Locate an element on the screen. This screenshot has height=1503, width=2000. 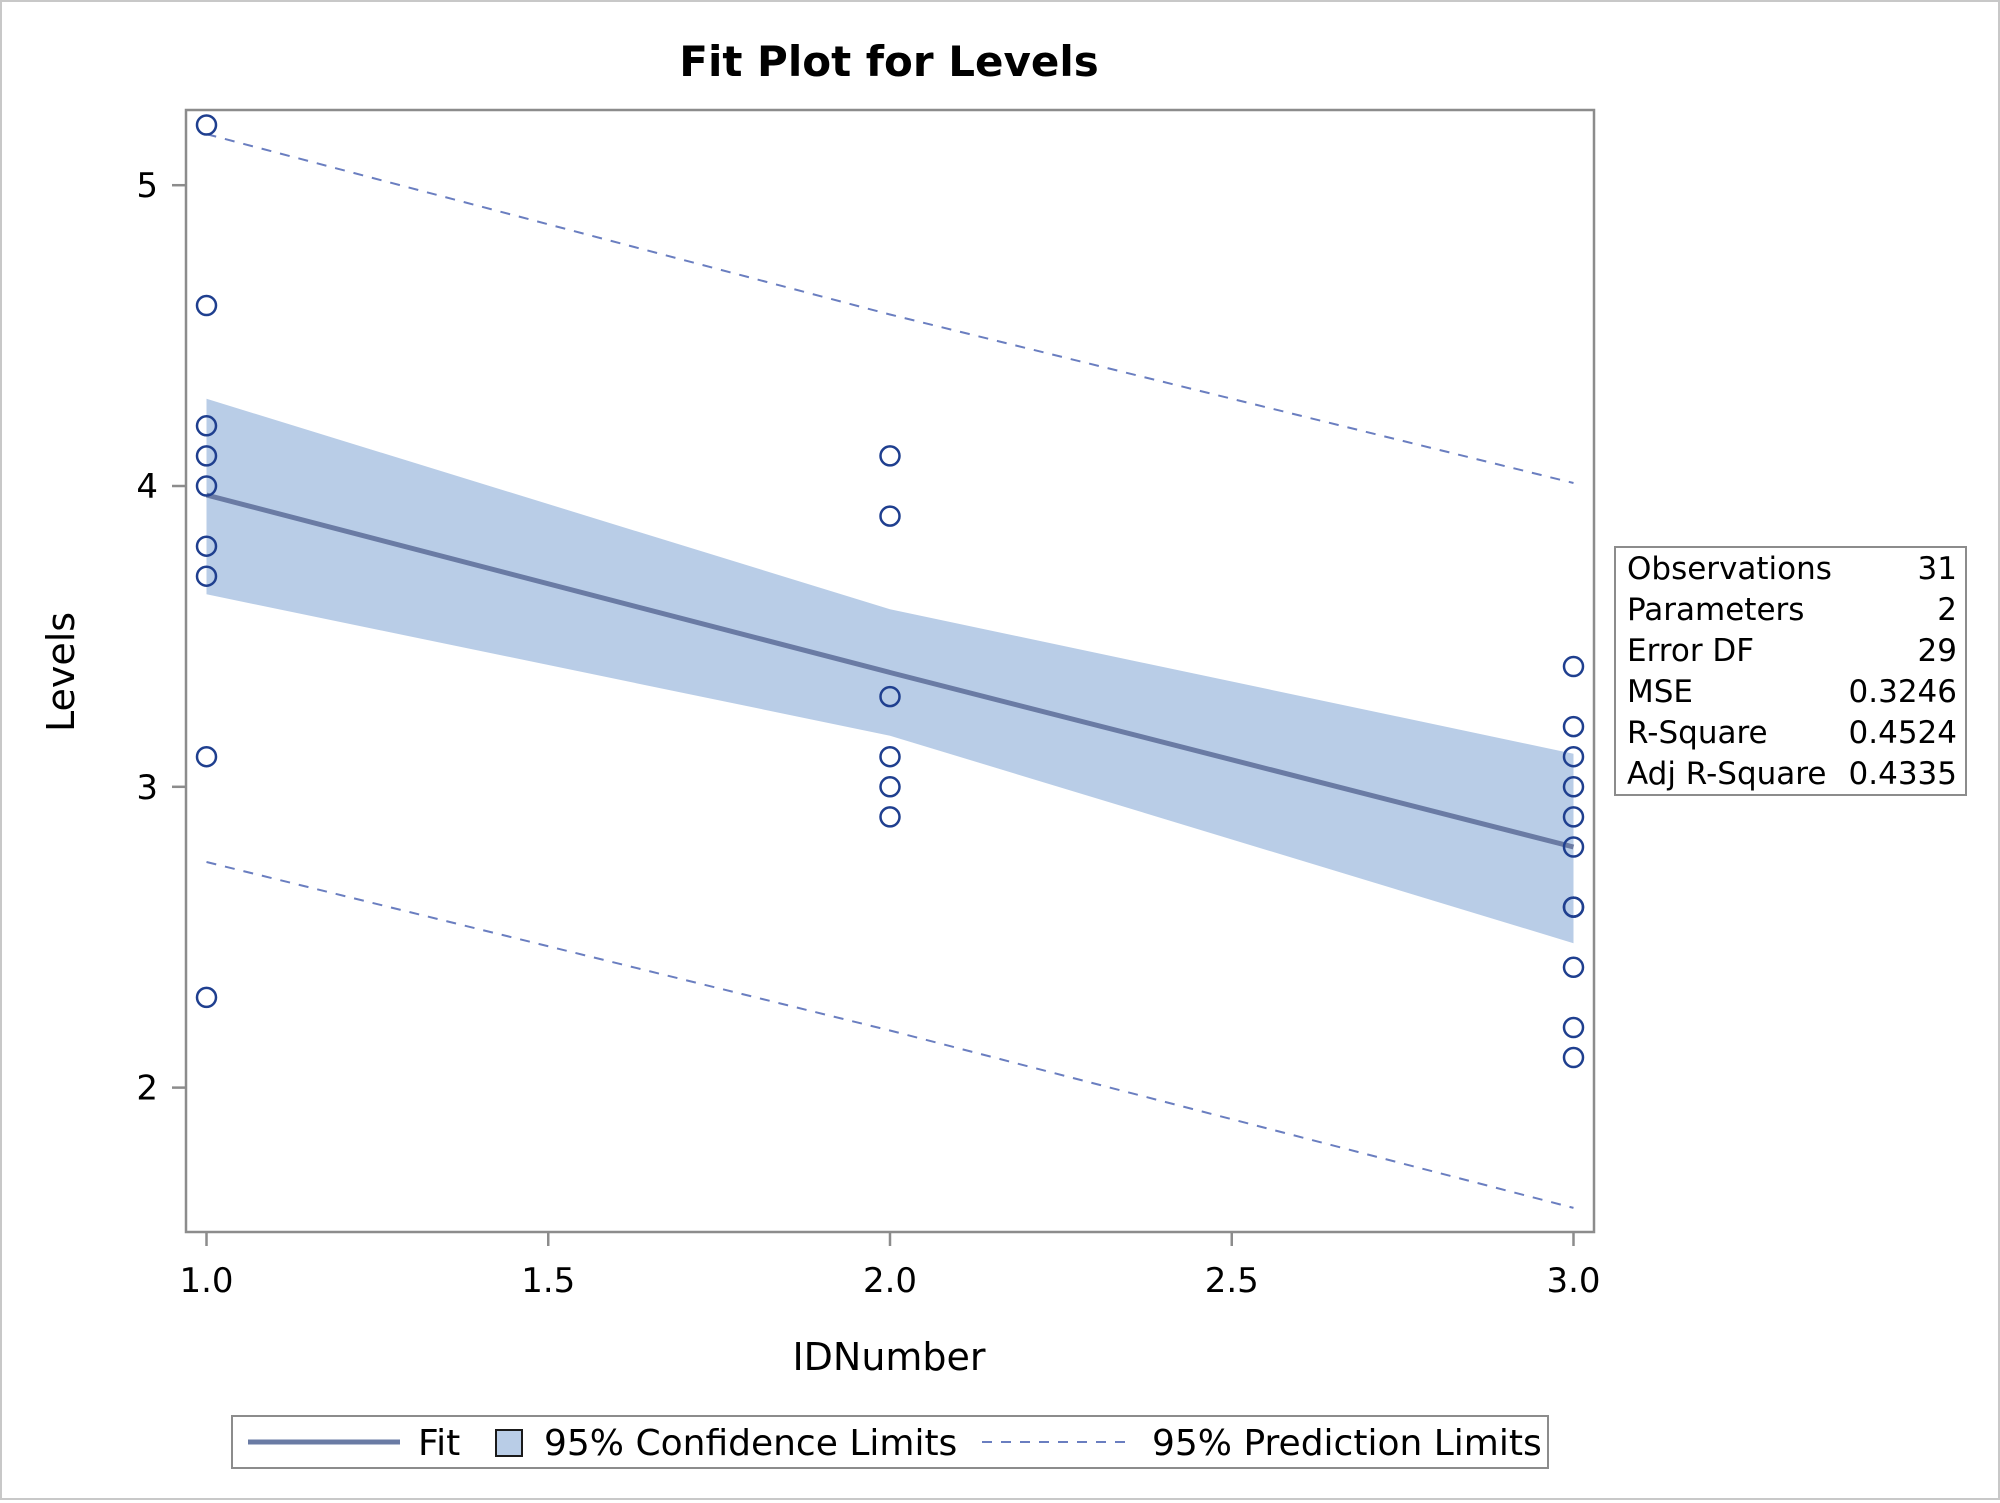
stats-value: 0.4524 is located at coordinates (1903, 733).